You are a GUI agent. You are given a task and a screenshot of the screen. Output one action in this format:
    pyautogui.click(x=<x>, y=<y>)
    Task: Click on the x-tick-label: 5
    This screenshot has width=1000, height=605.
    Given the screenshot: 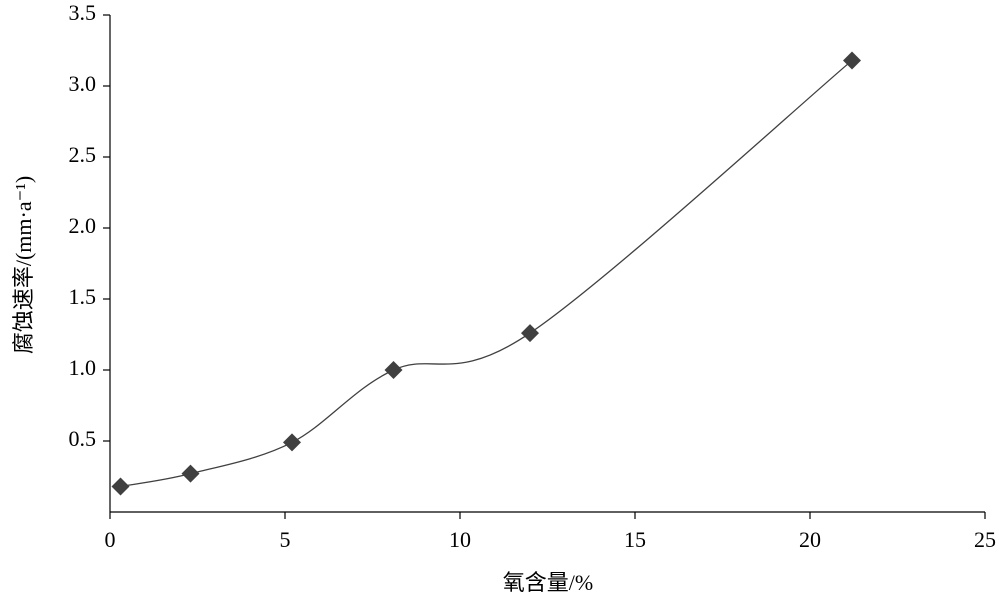 What is the action you would take?
    pyautogui.click(x=285, y=539)
    